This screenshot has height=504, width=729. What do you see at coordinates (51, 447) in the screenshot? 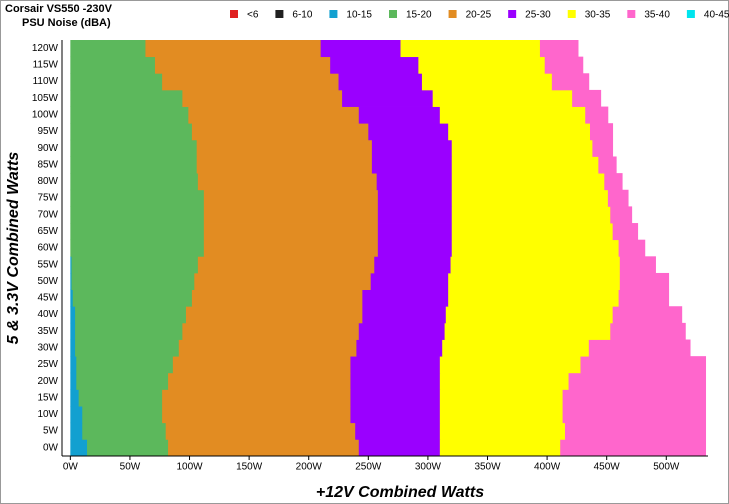
I see `y-tick-label: 0W` at bounding box center [51, 447].